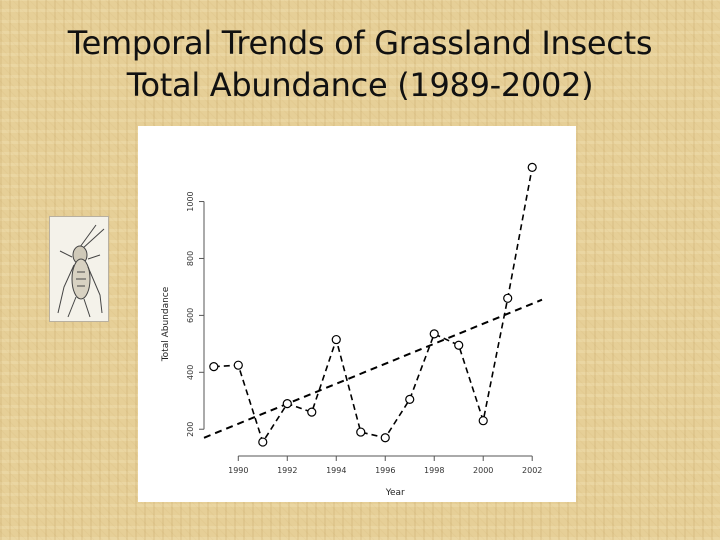 Image resolution: width=720 pixels, height=540 pixels. I want to click on x-tick-label: 1994, so click(336, 470).